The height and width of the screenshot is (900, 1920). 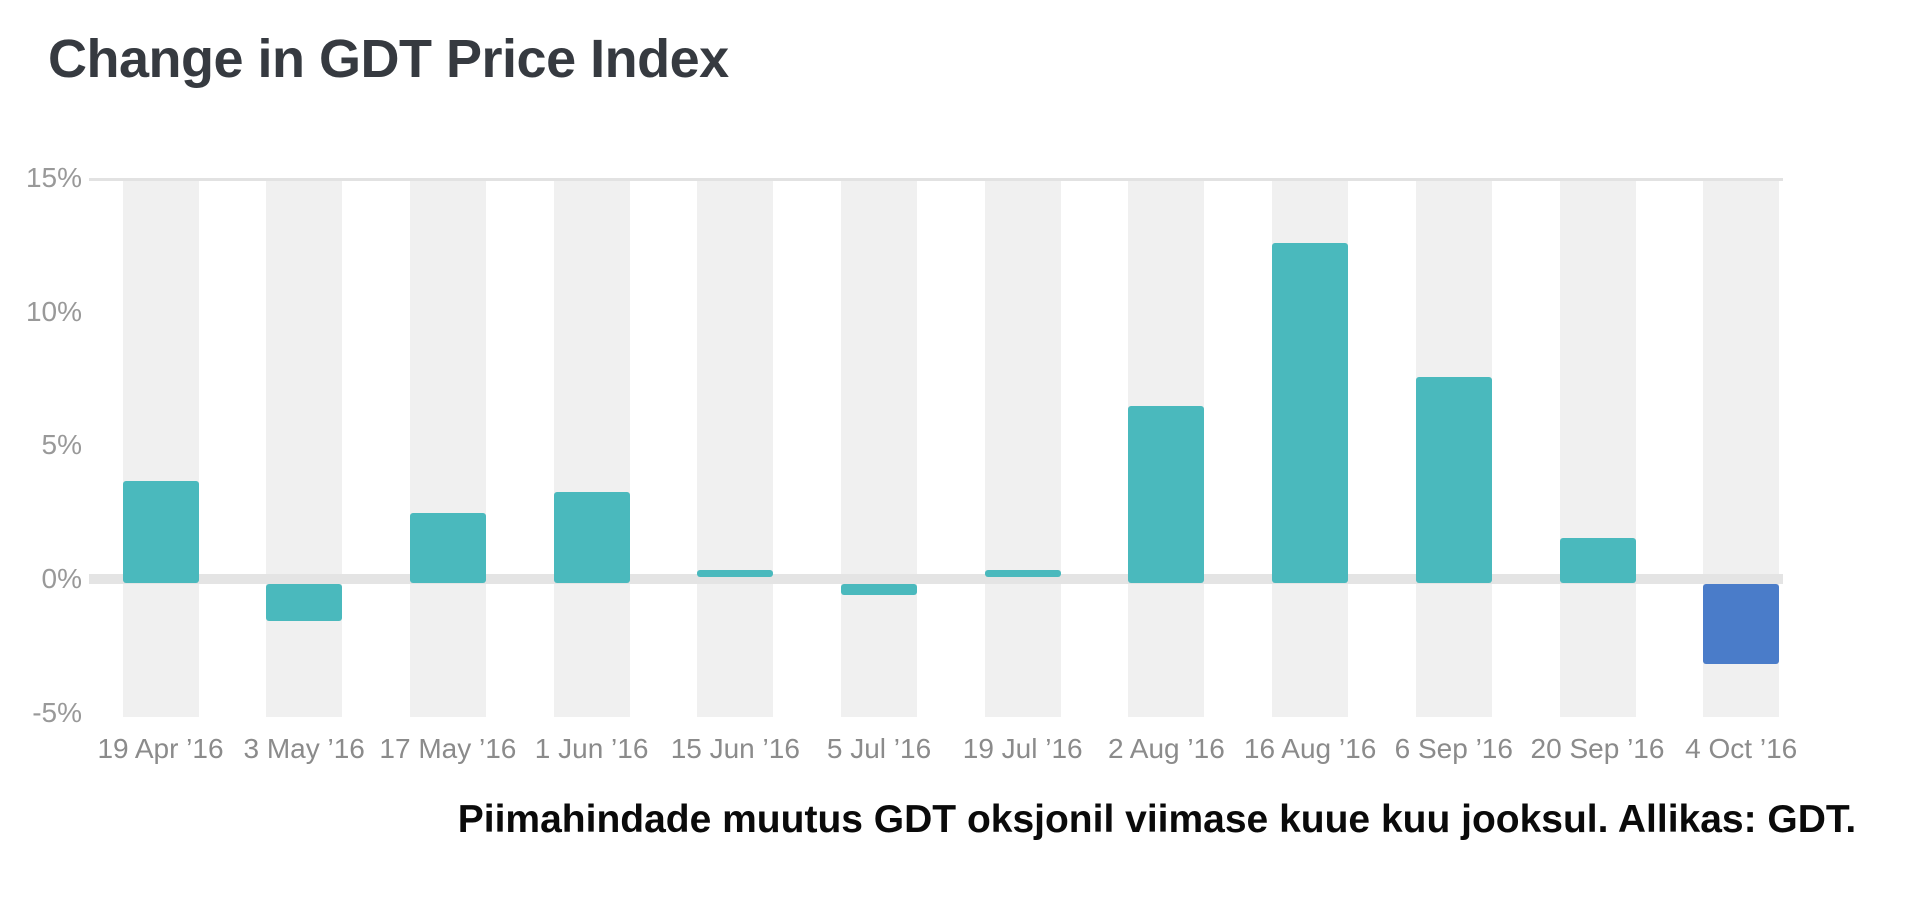 What do you see at coordinates (304, 748) in the screenshot?
I see `x-tick-label: 3 May ’16` at bounding box center [304, 748].